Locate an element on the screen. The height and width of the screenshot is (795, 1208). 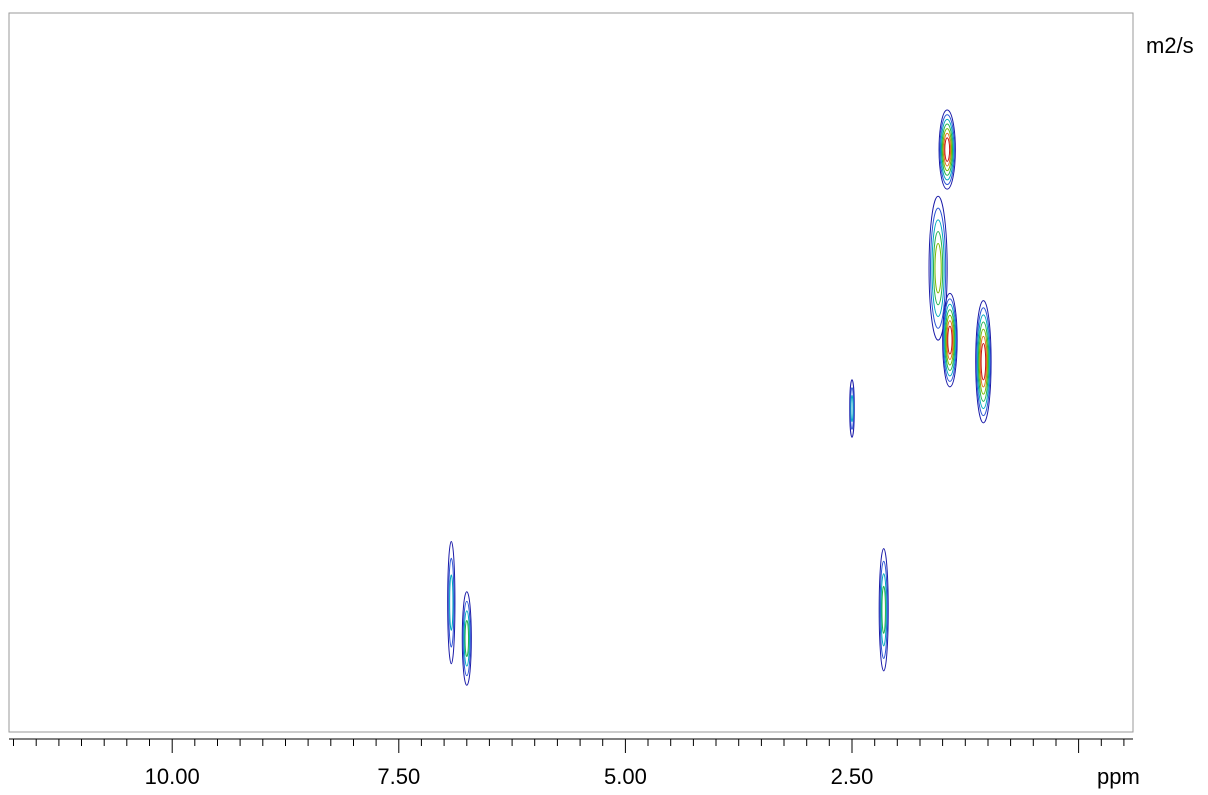
x-tick-label: 7.50 is located at coordinates (398, 776).